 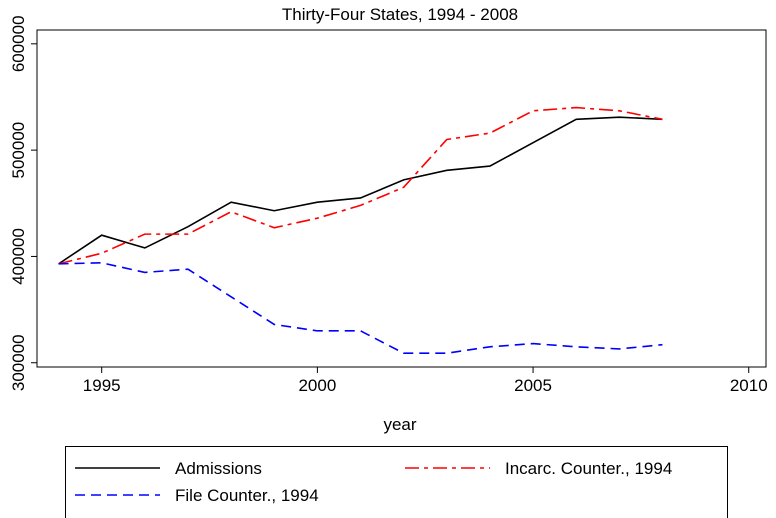 I want to click on series-line, so click(x=360, y=308).